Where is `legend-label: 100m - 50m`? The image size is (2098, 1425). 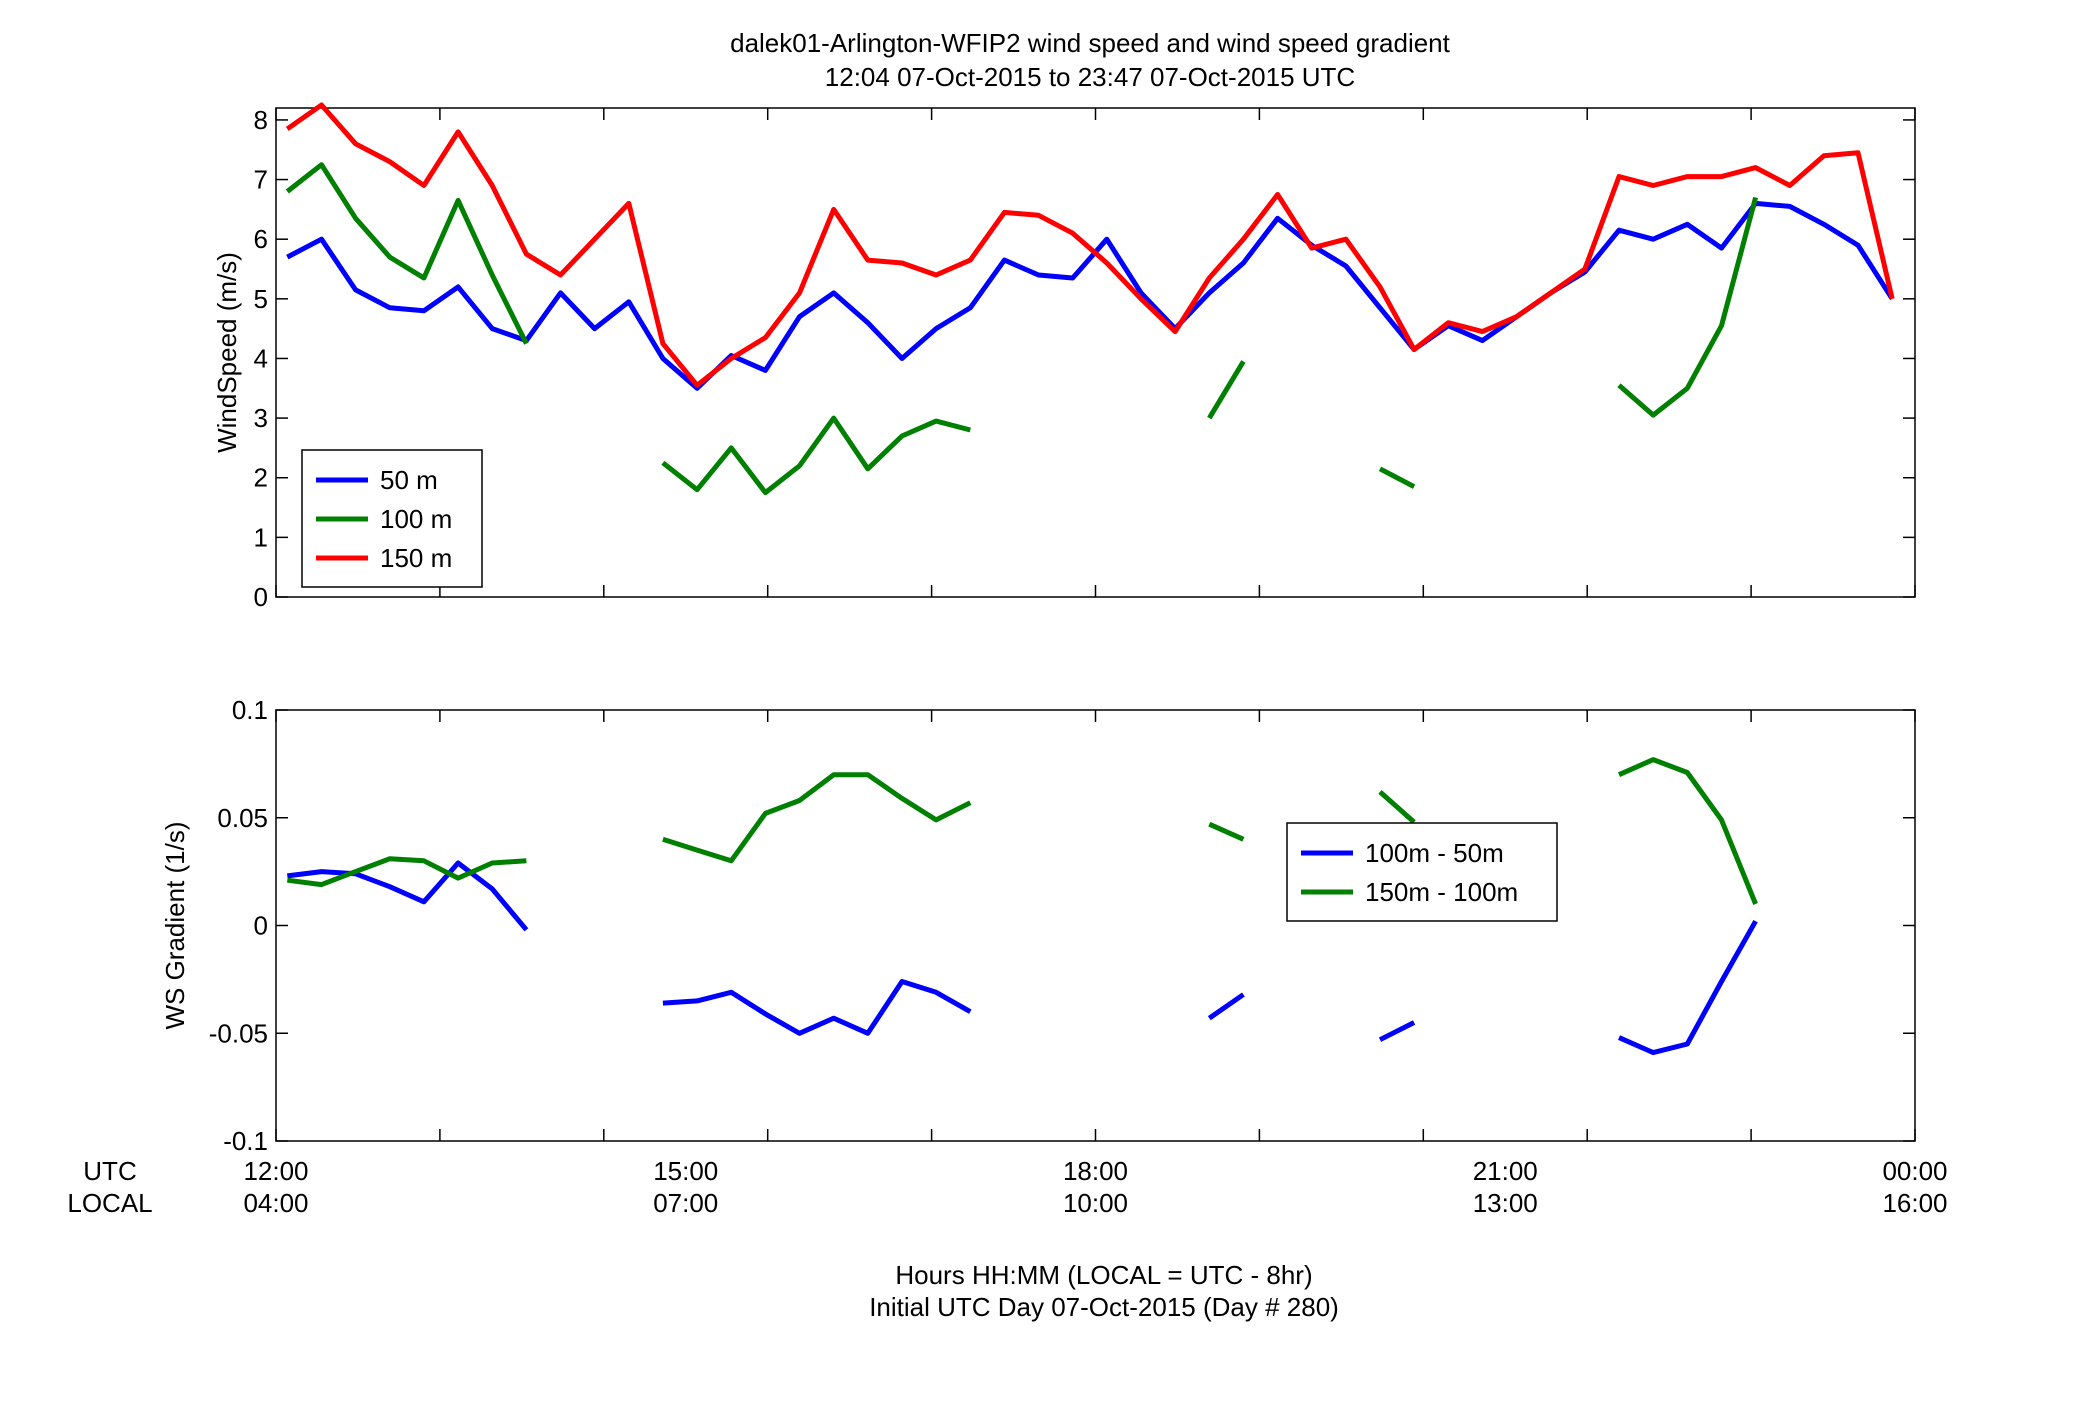 legend-label: 100m - 50m is located at coordinates (1434, 853).